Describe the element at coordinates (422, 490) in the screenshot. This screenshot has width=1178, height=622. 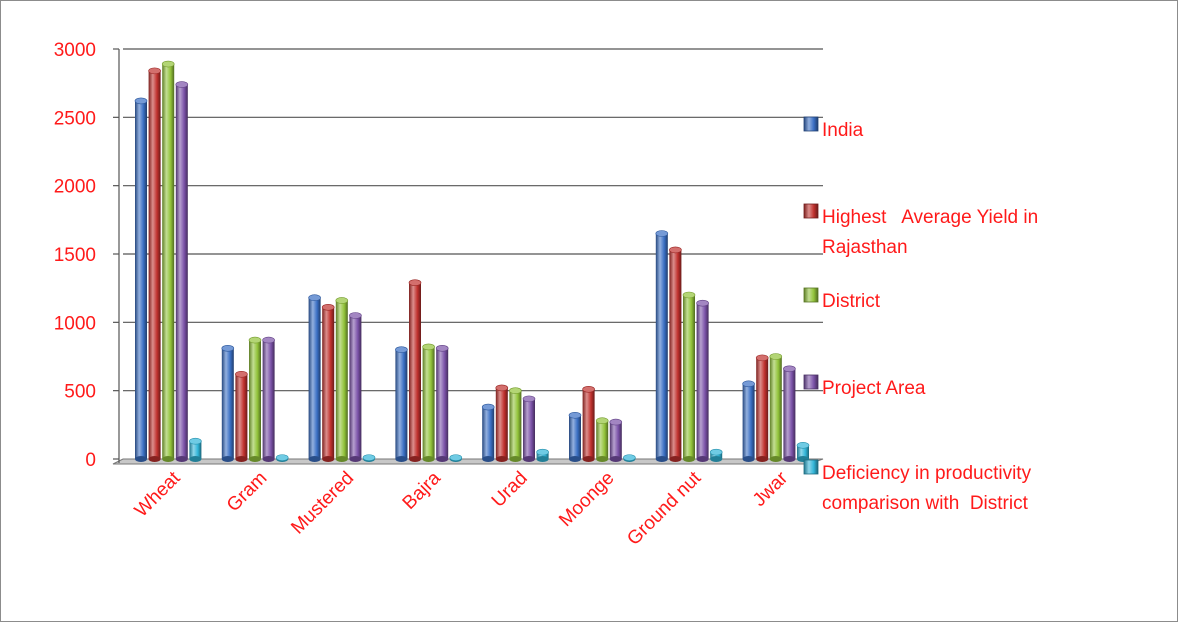
I see `x-tick-label: Bajra` at that location.